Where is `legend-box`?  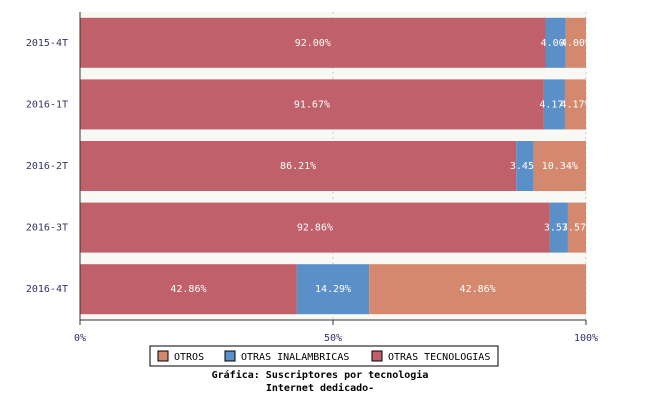
legend-box is located at coordinates (324, 356).